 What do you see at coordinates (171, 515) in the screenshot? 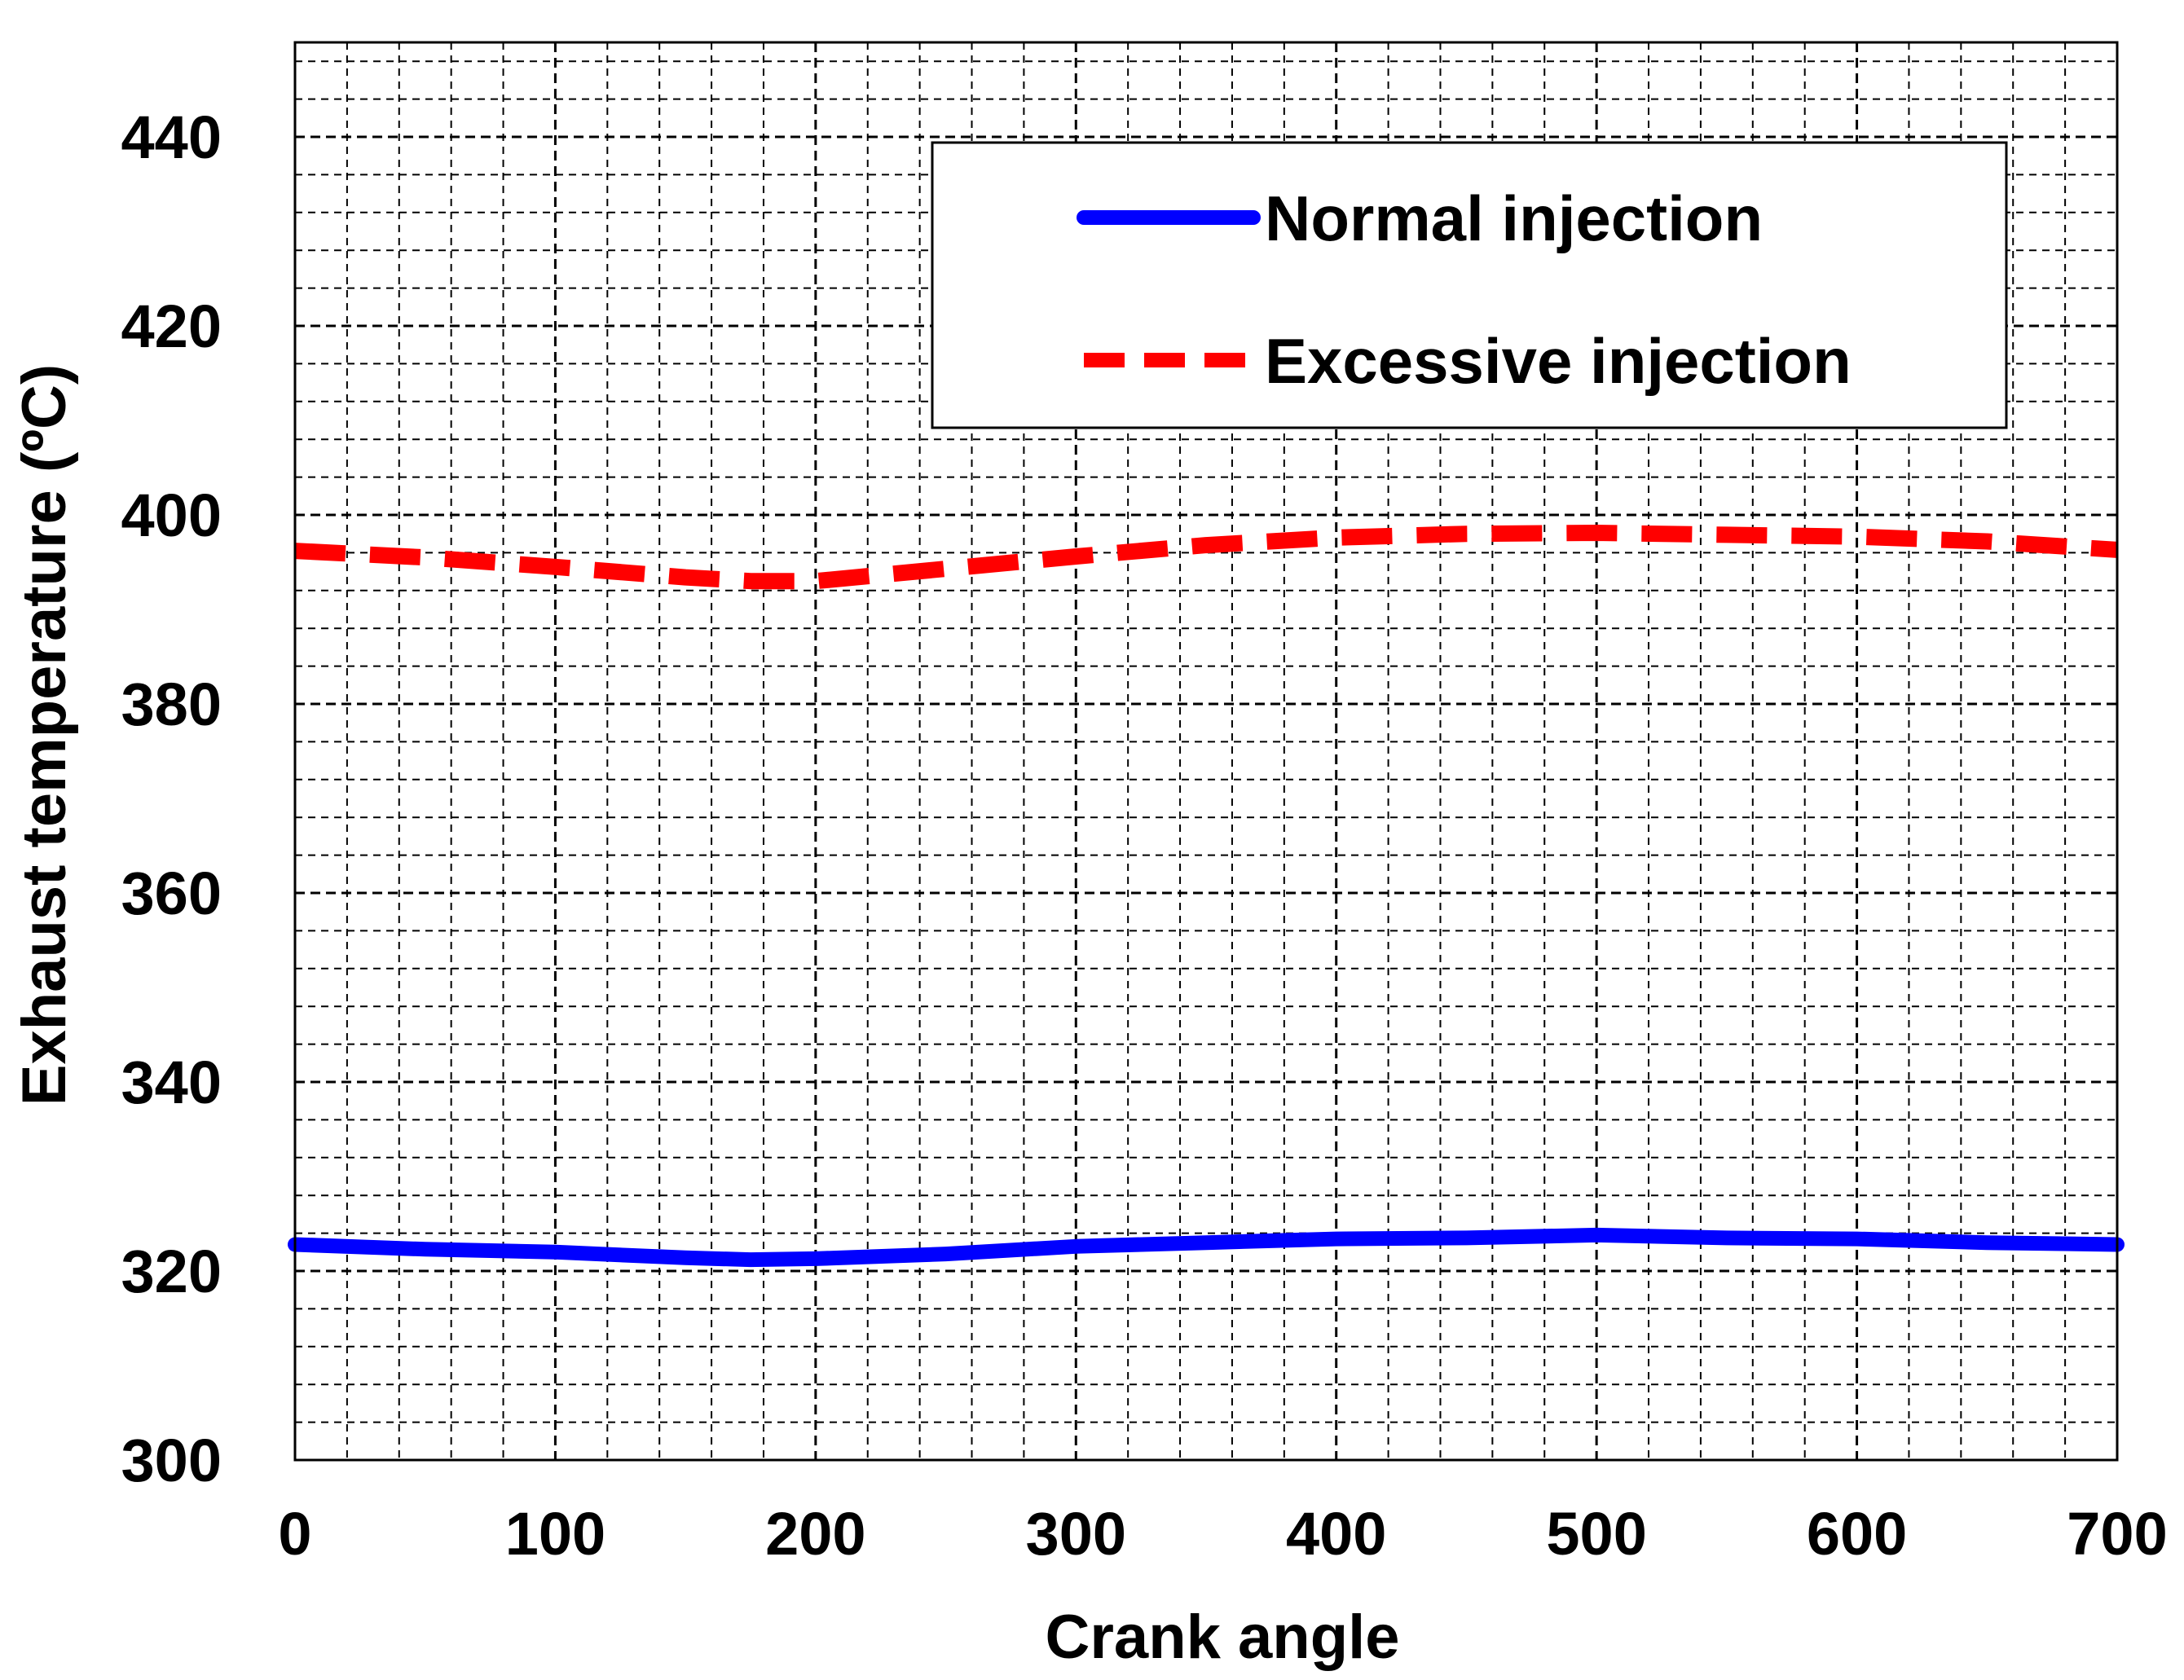
I see `y-tick-label: 400` at bounding box center [171, 515].